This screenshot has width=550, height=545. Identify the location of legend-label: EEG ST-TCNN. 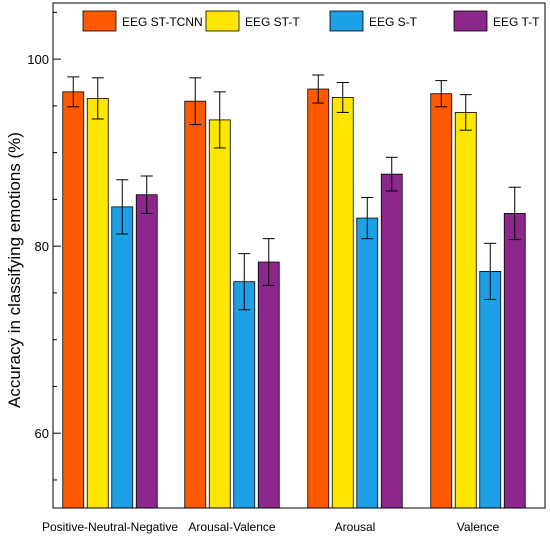
(162, 22).